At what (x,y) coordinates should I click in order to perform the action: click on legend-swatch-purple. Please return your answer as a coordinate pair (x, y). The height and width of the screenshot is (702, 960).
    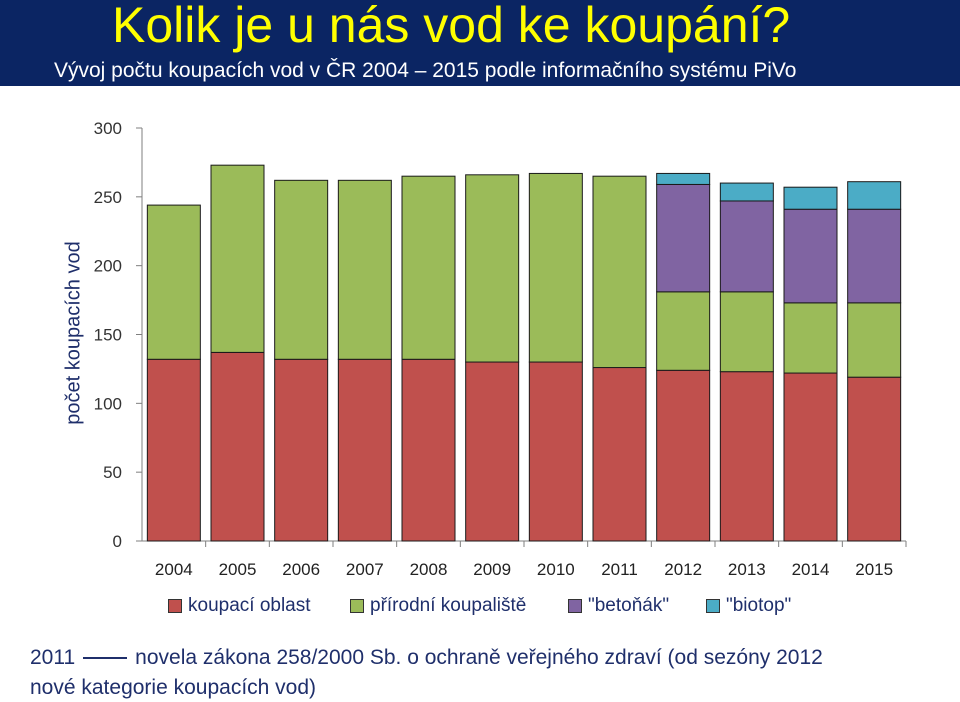
    Looking at the image, I should click on (575, 606).